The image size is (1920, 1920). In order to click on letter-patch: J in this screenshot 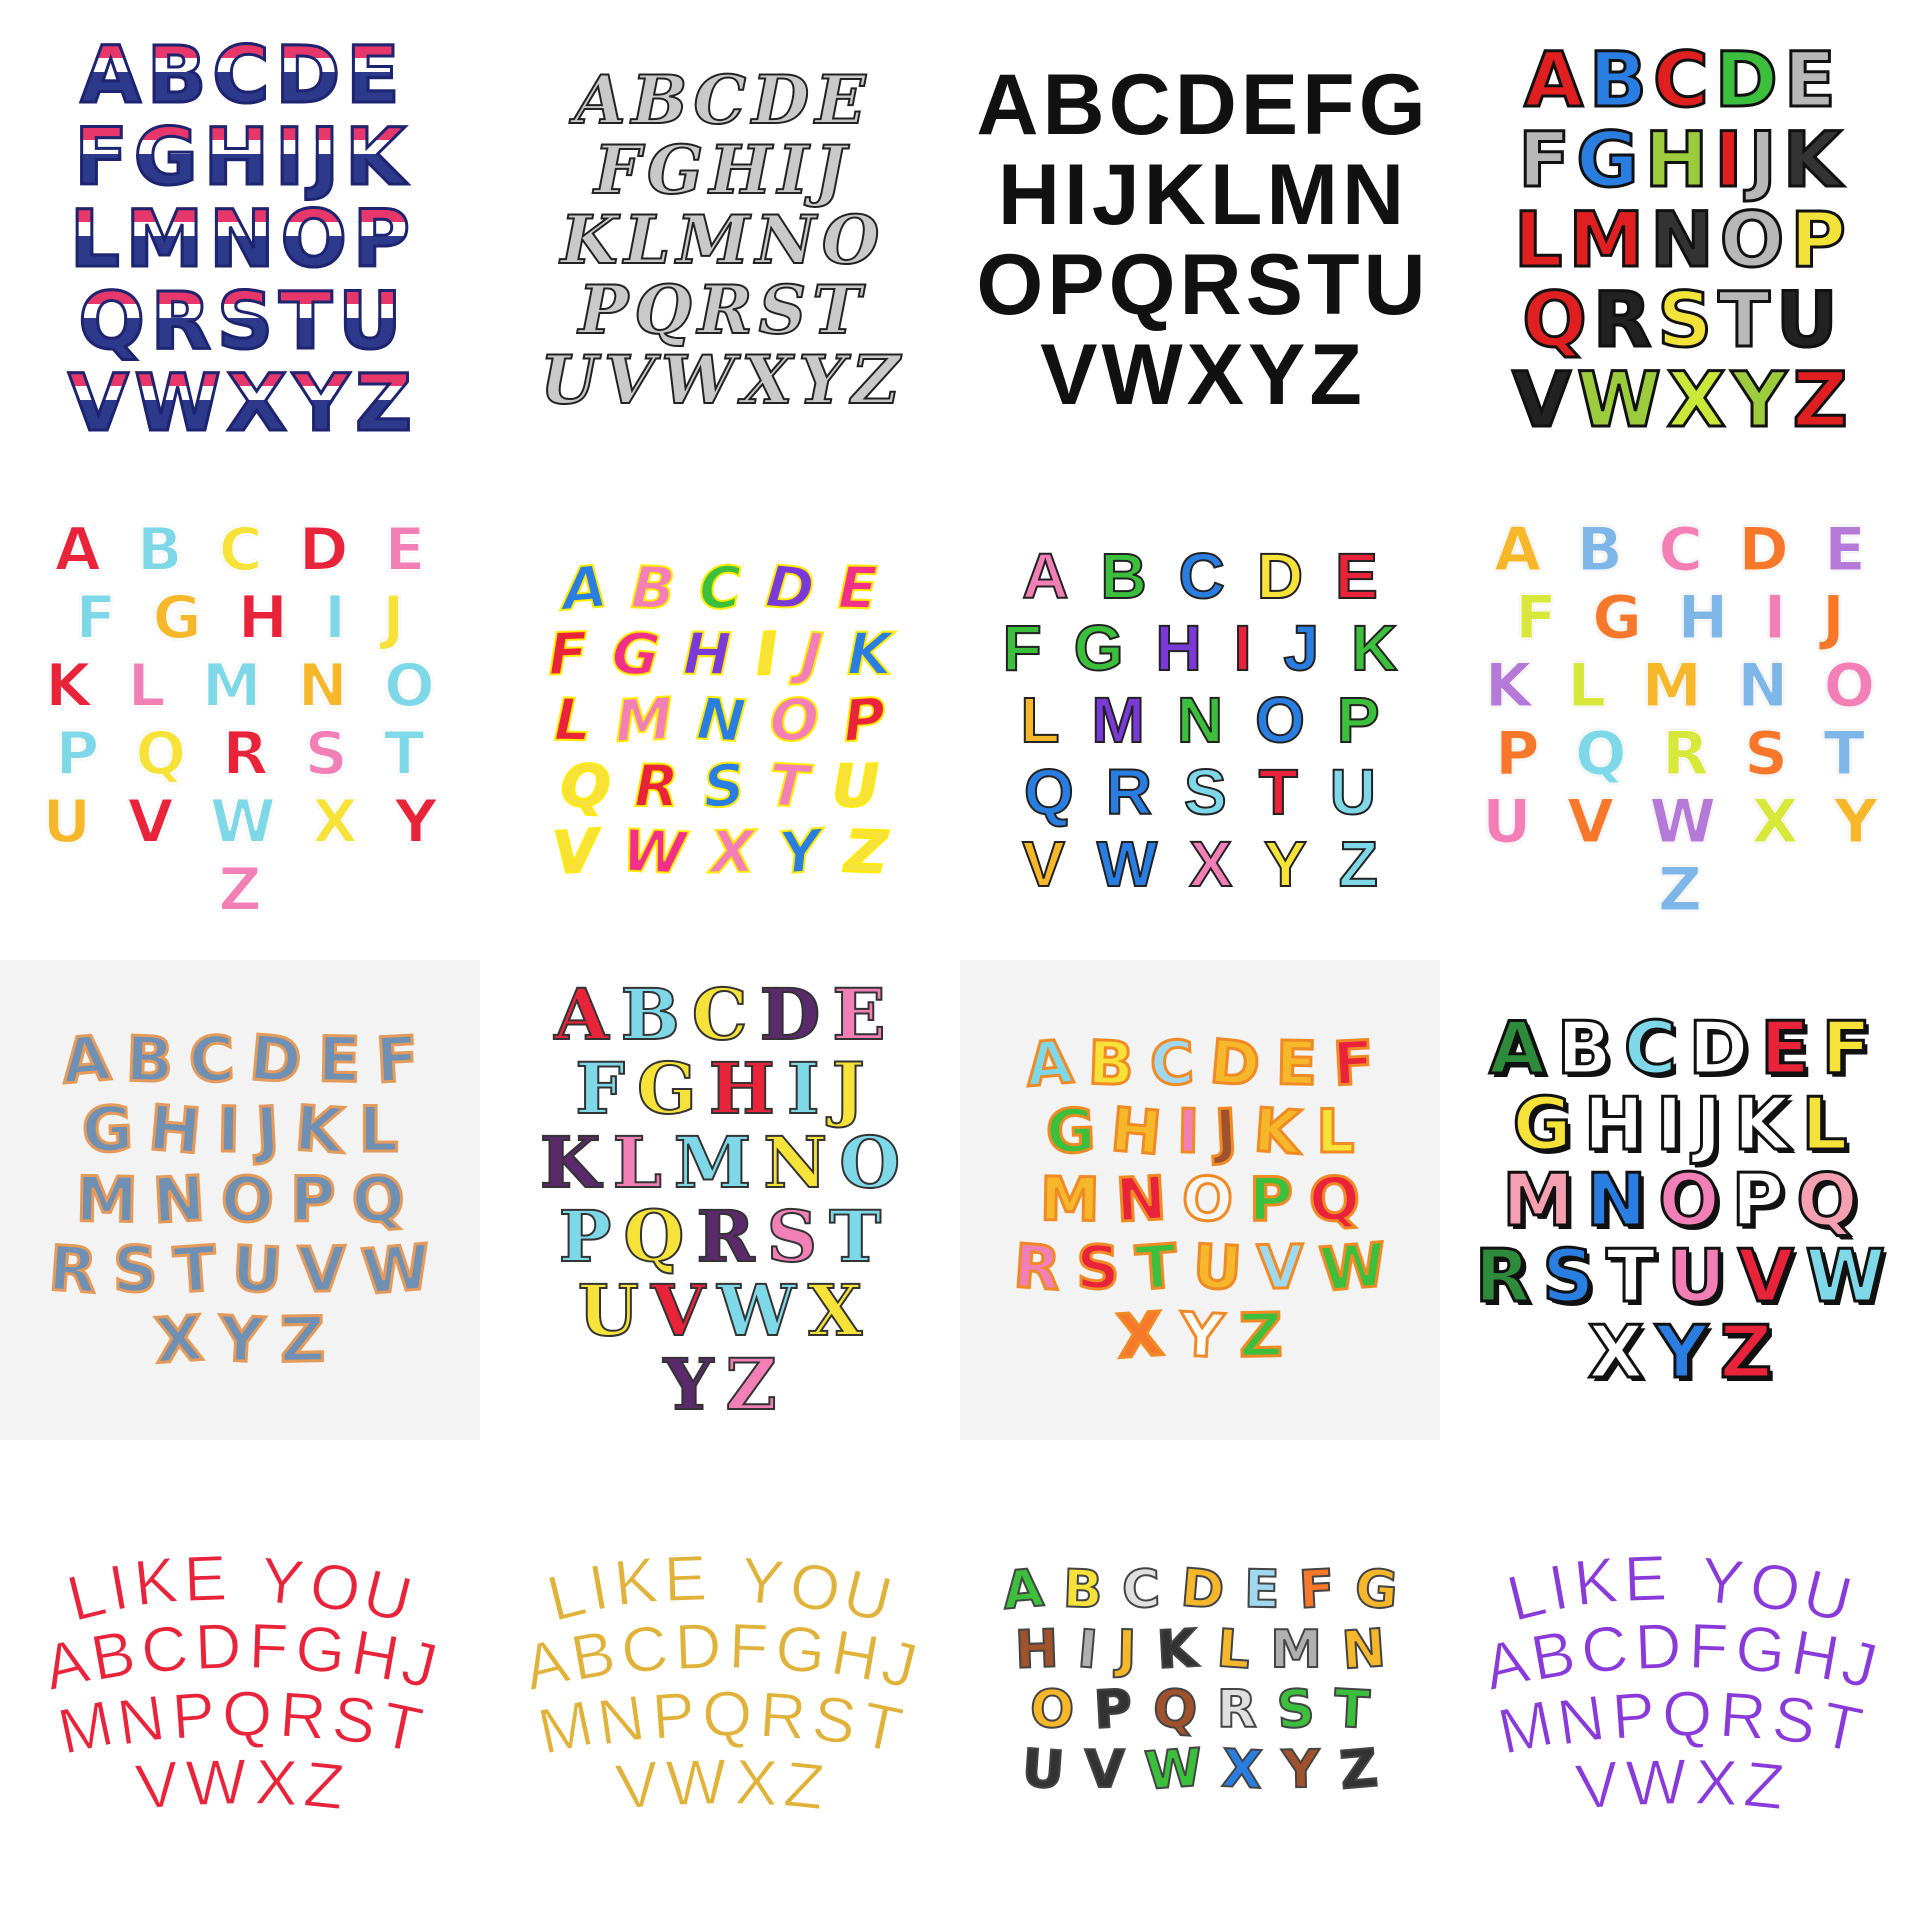, I will do `click(1127, 1650)`.